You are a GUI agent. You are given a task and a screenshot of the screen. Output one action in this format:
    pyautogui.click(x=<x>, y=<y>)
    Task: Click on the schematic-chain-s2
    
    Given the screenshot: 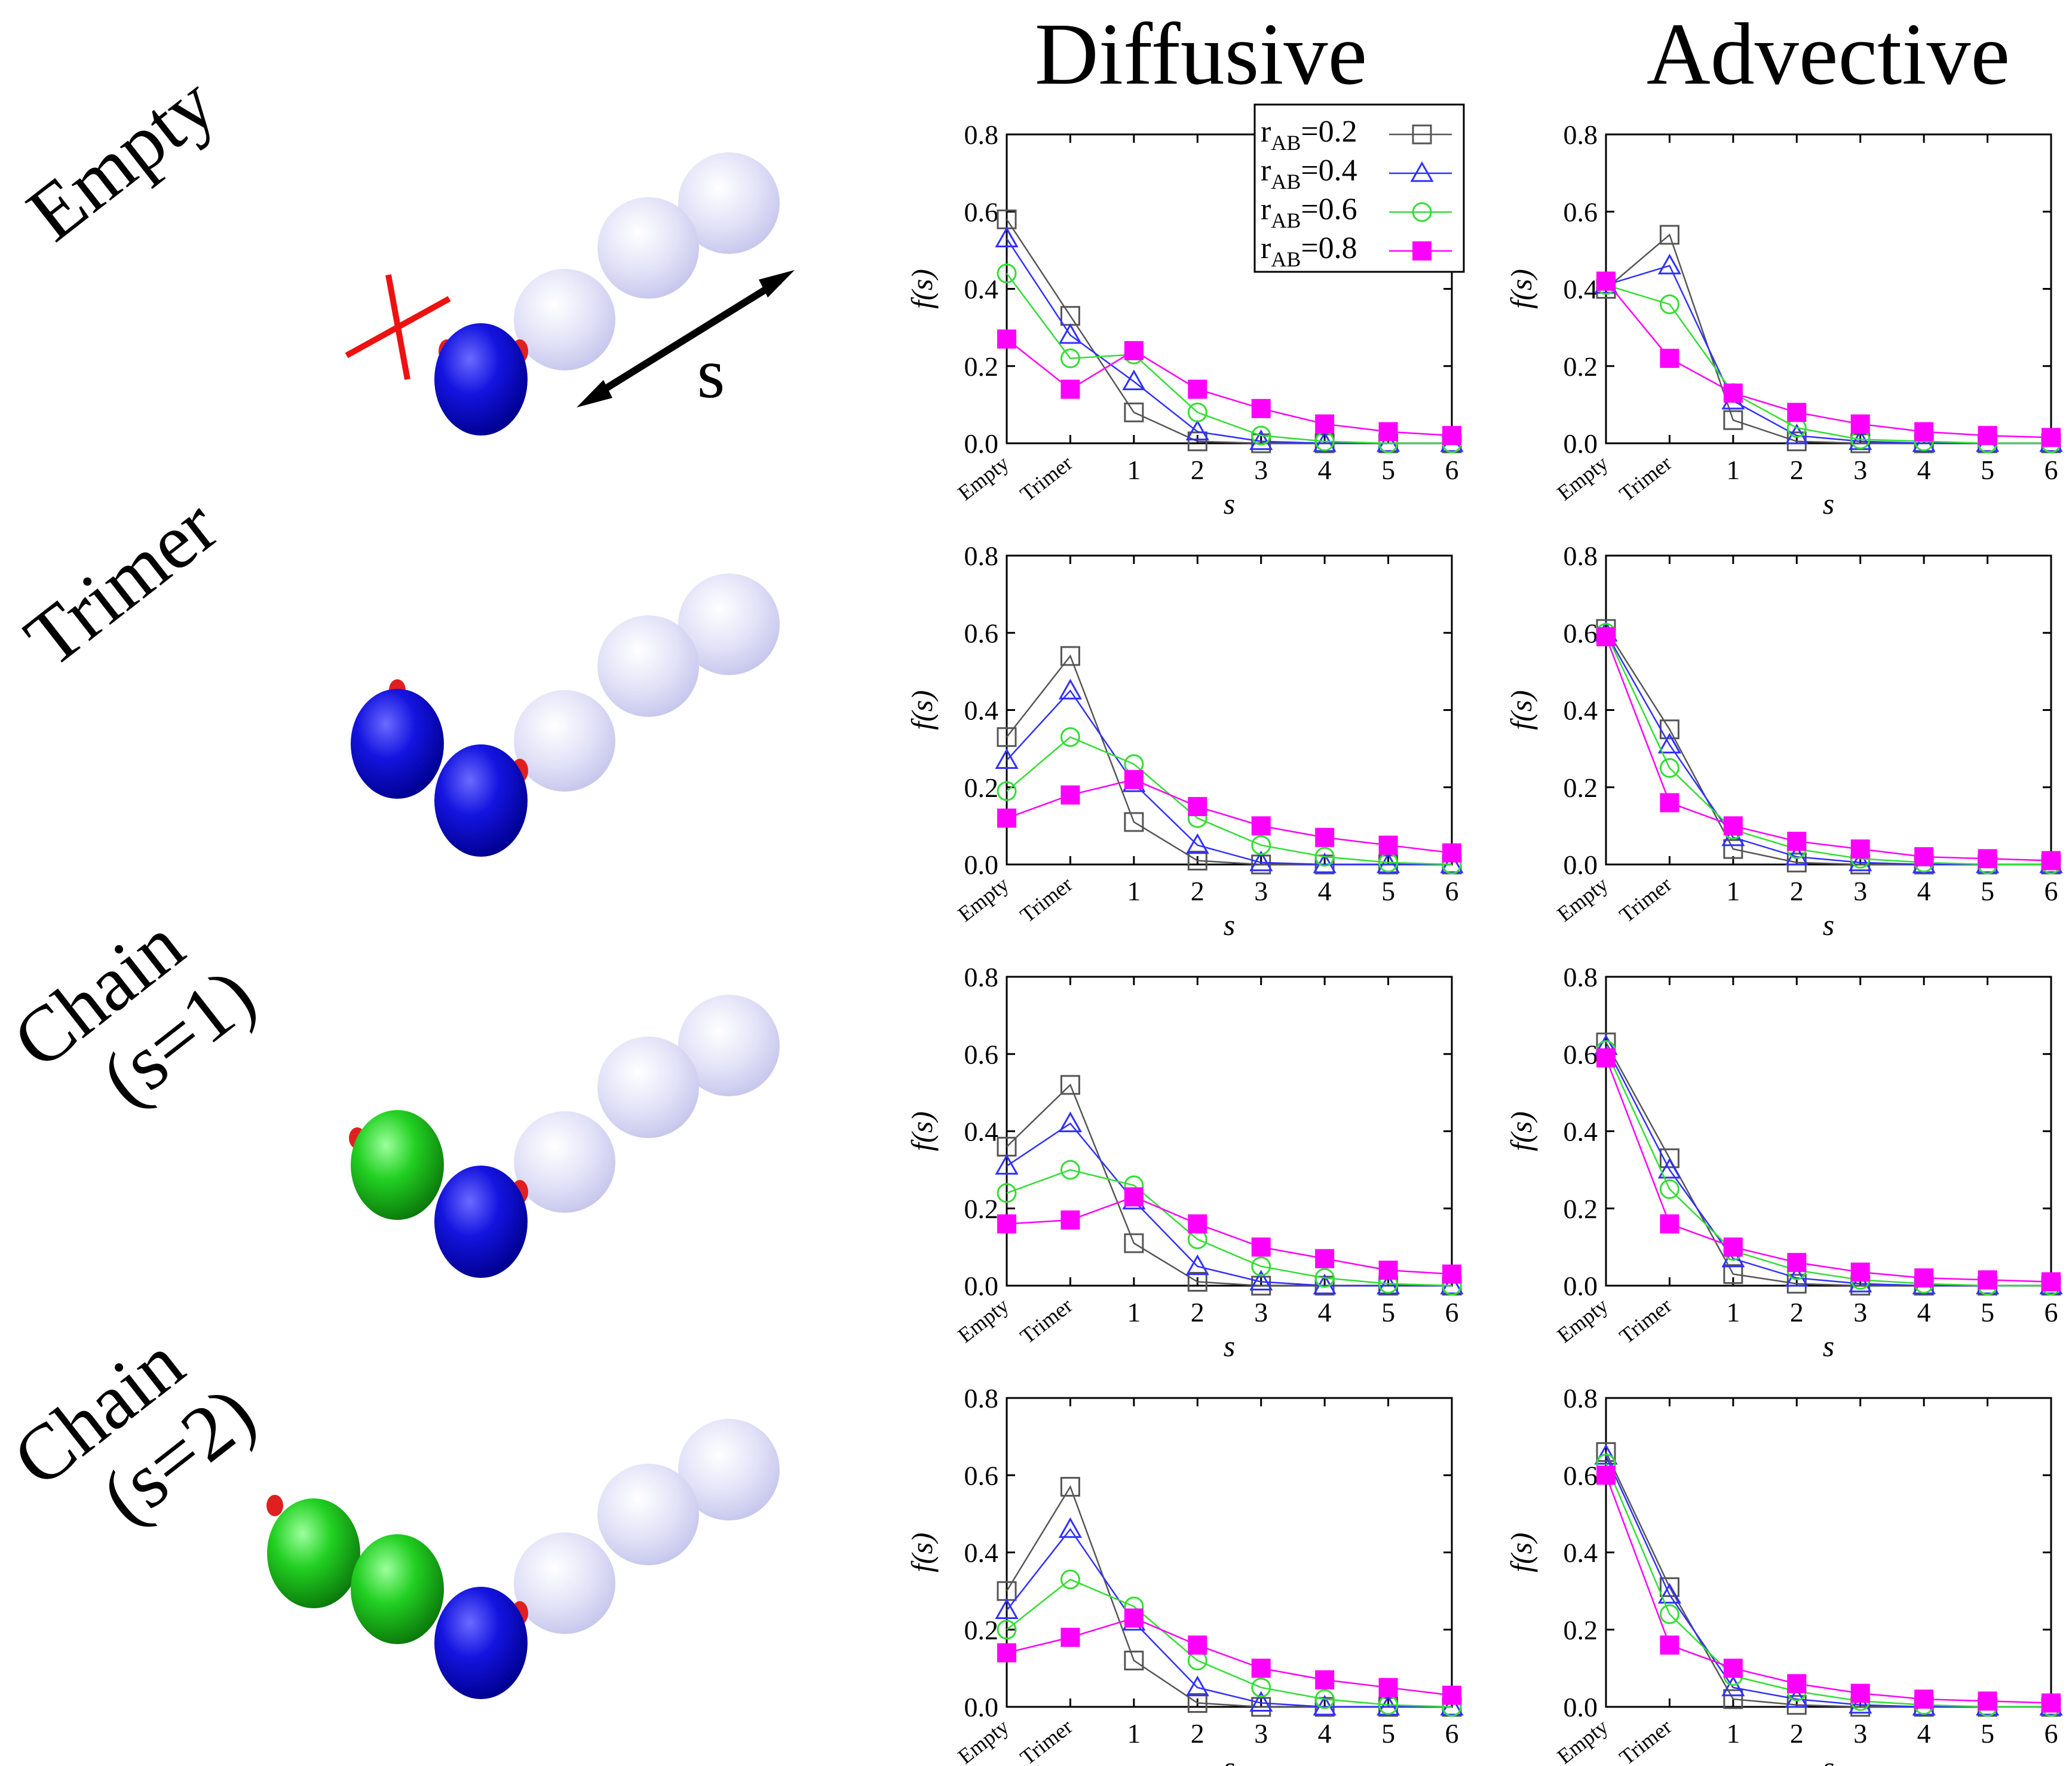 What is the action you would take?
    pyautogui.click(x=523, y=1559)
    